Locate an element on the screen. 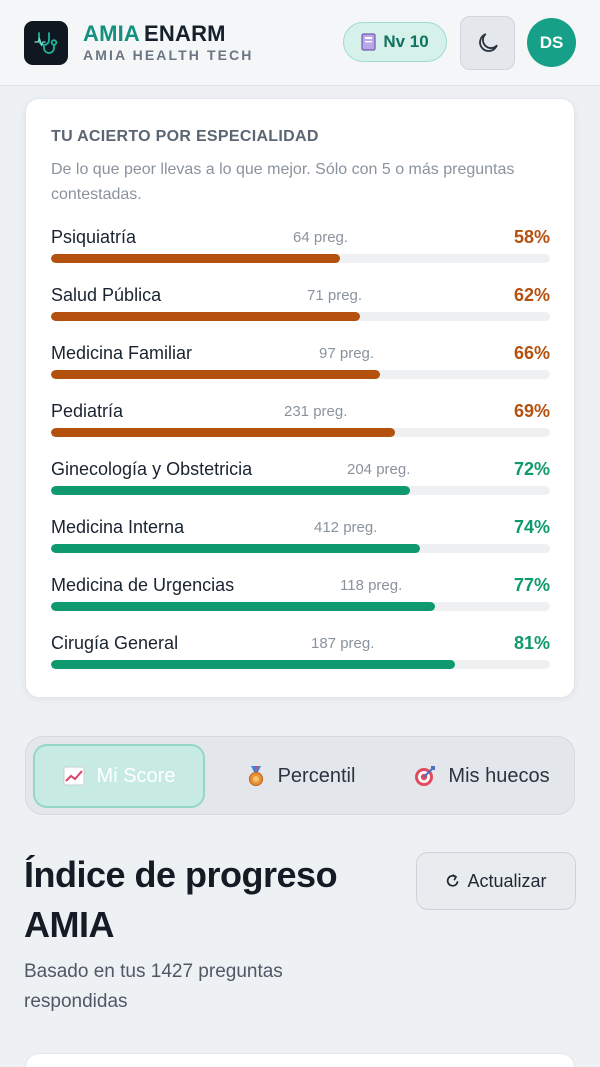 The image size is (600, 1067). theme-toggle-button is located at coordinates (487, 43).